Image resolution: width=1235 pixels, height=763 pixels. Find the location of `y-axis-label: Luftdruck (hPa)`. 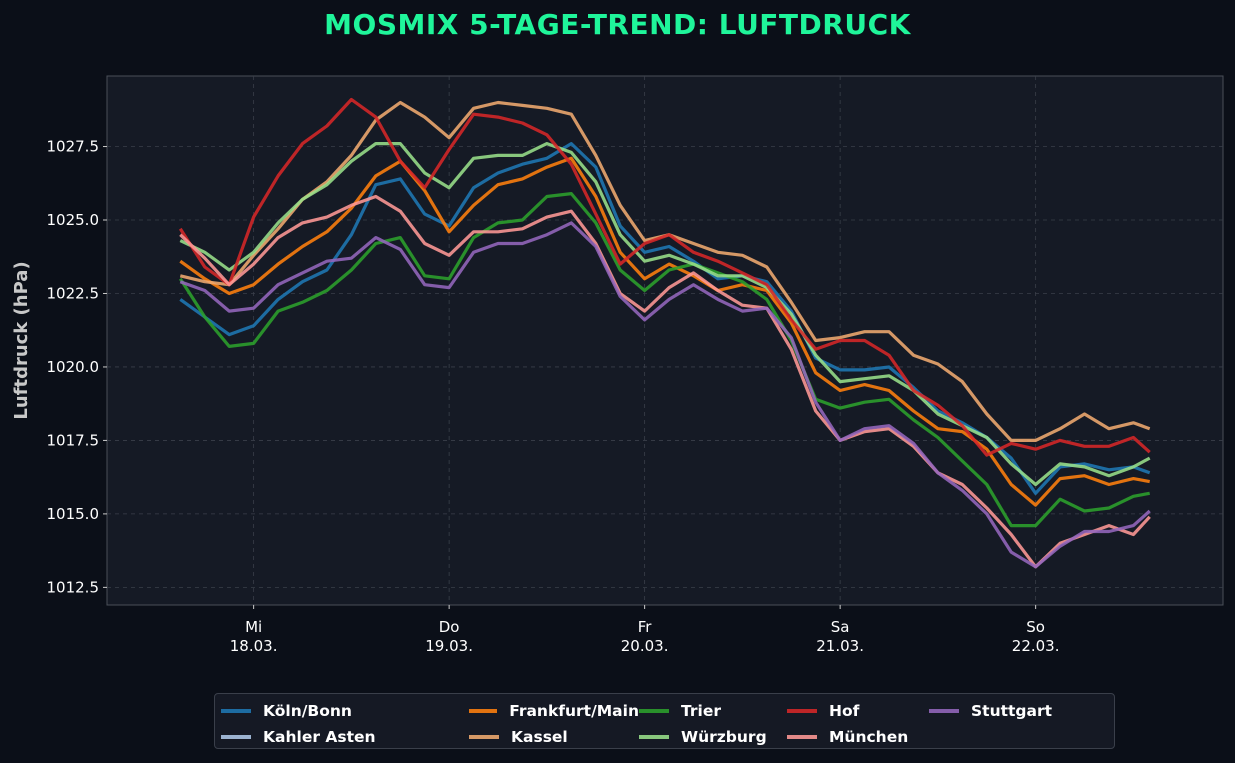

y-axis-label: Luftdruck (hPa) is located at coordinates (21, 340).